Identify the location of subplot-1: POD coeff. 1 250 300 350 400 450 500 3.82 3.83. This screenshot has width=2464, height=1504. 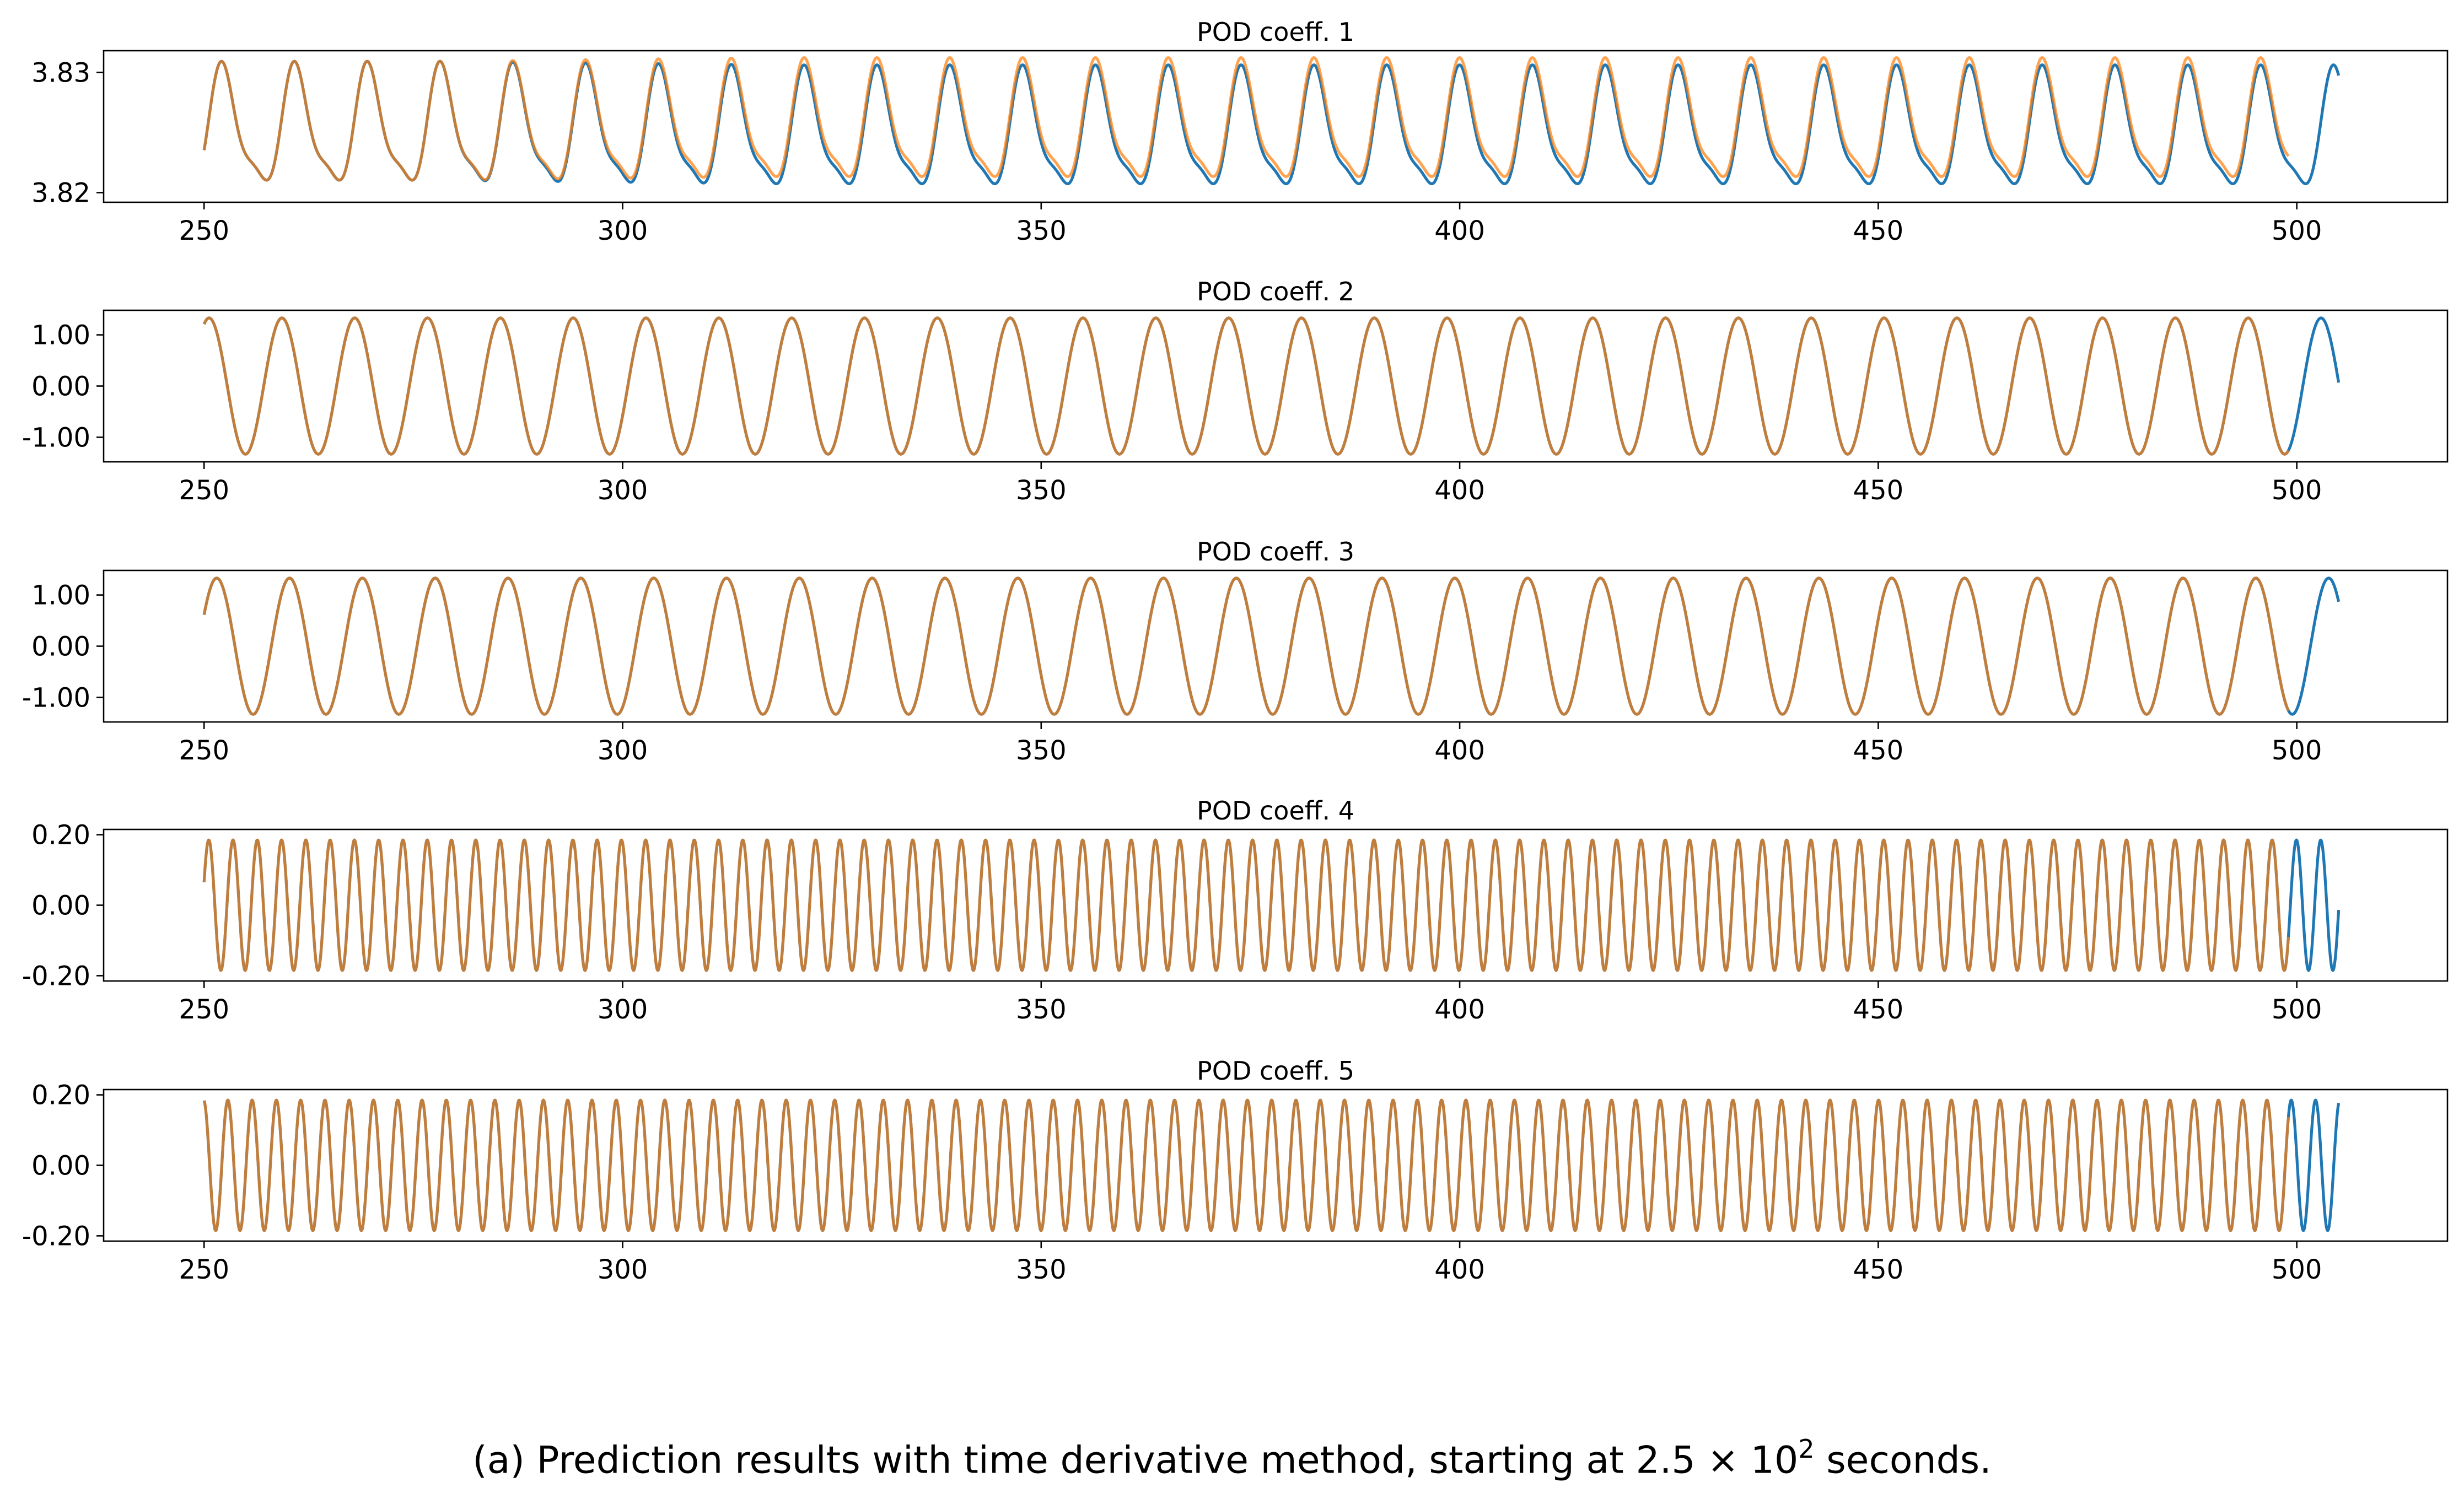
(1240, 131).